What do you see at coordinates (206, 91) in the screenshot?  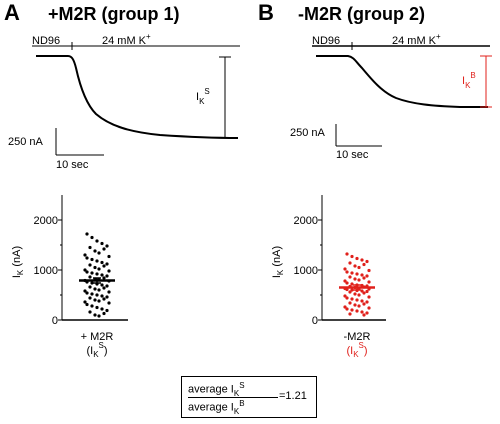 I see `amplitude-label-a-sup: S` at bounding box center [206, 91].